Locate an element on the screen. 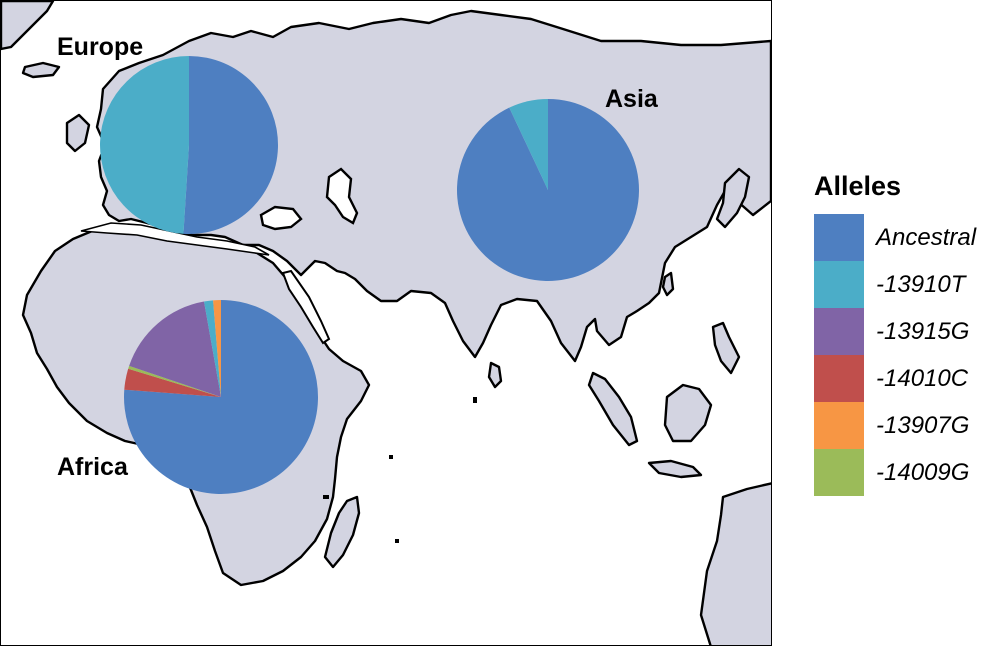 This screenshot has width=1000, height=648. sri-lanka-landmass is located at coordinates (495, 375).